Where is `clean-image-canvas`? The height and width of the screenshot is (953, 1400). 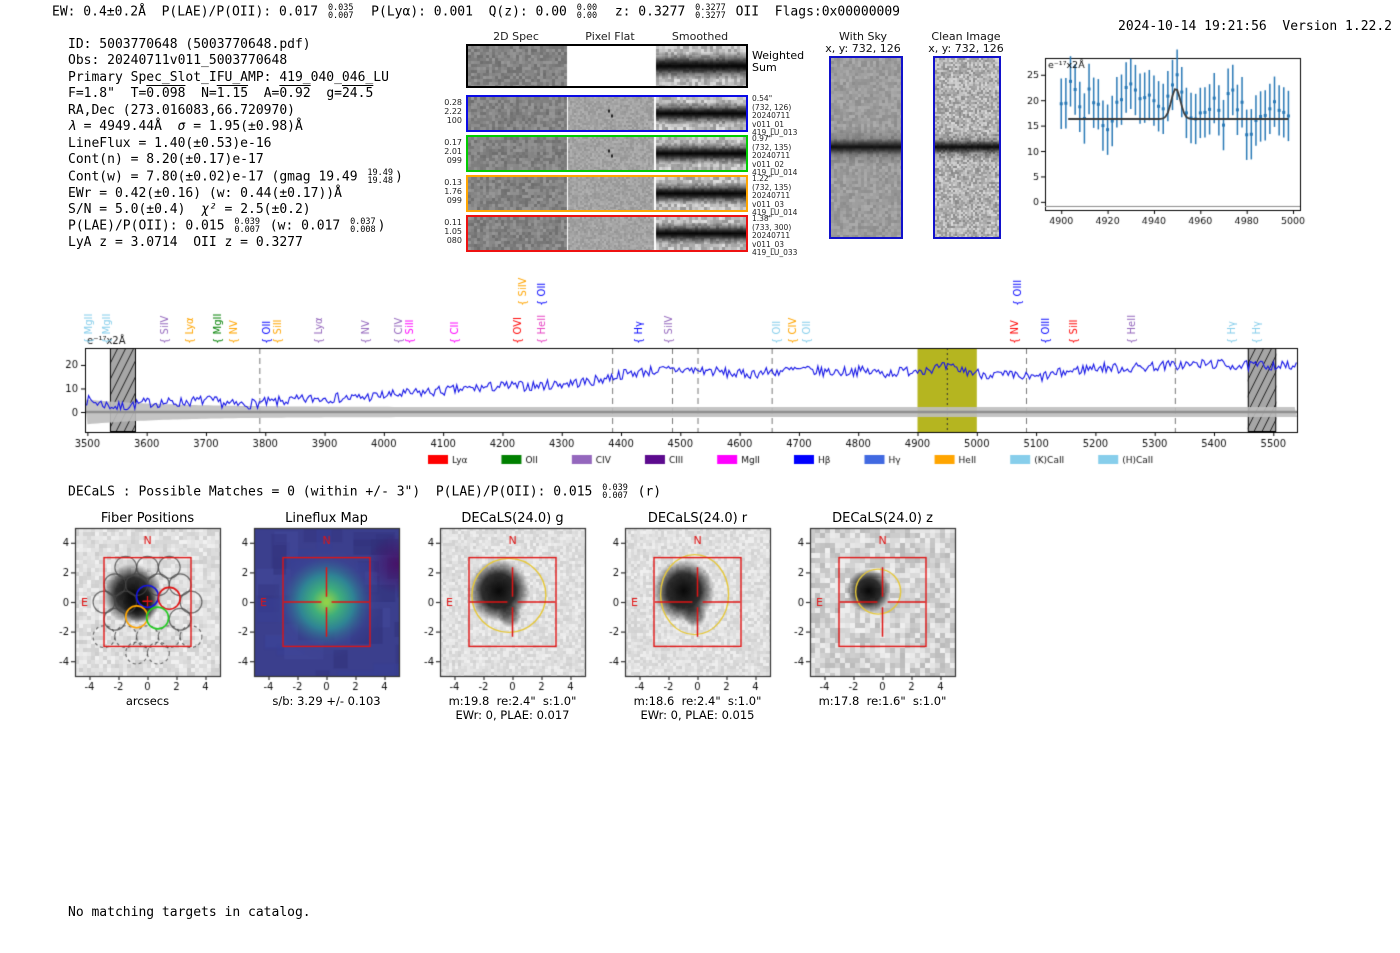 clean-image-canvas is located at coordinates (967, 147).